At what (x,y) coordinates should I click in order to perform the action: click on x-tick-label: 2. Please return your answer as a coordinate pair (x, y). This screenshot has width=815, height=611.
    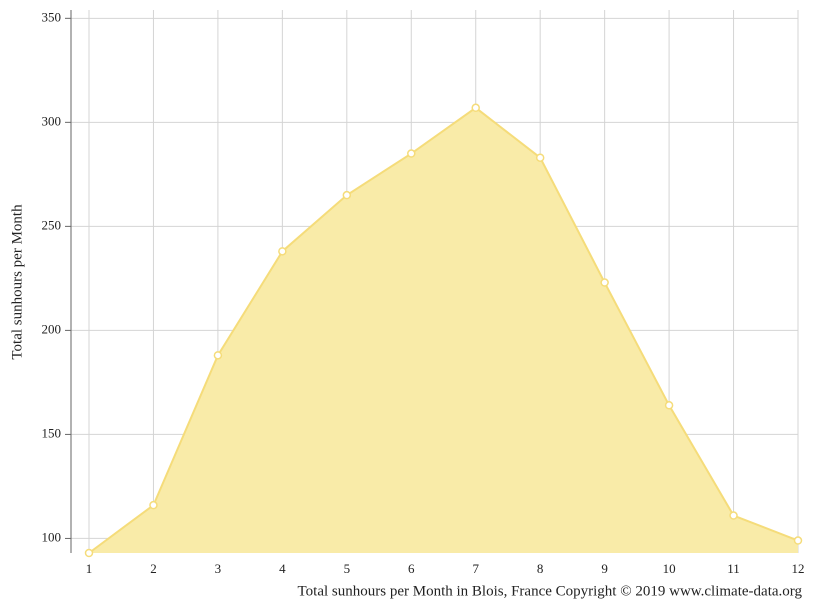
    Looking at the image, I should click on (153, 568).